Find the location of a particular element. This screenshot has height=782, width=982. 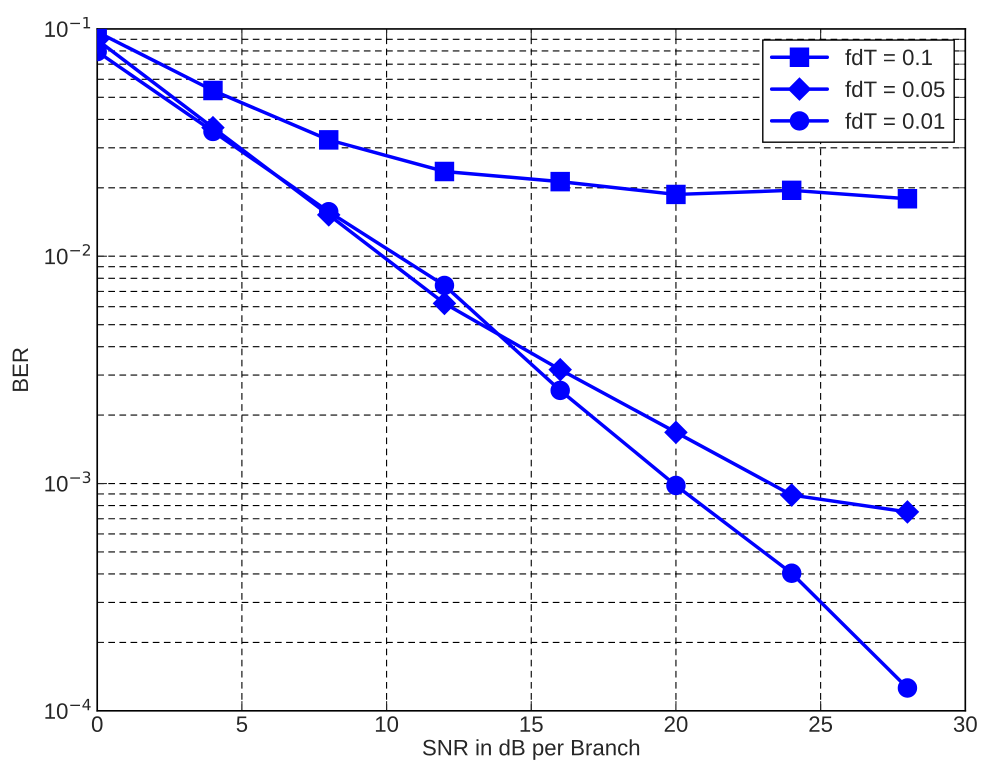

y-tick-label: 10$^{−2}$ is located at coordinates (67, 254).